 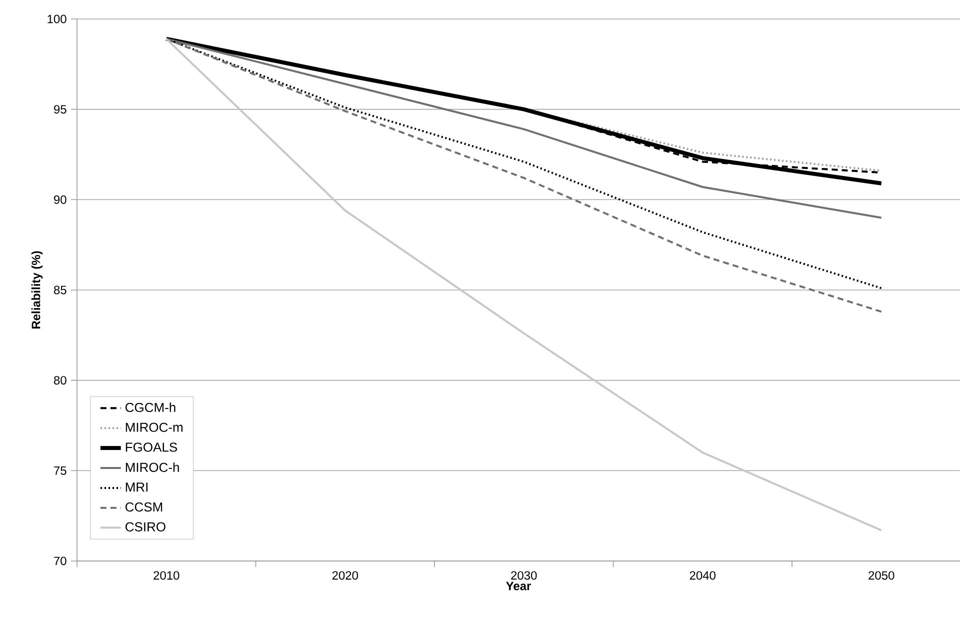 I want to click on y-axis-title: Reliability (%), so click(x=37, y=290).